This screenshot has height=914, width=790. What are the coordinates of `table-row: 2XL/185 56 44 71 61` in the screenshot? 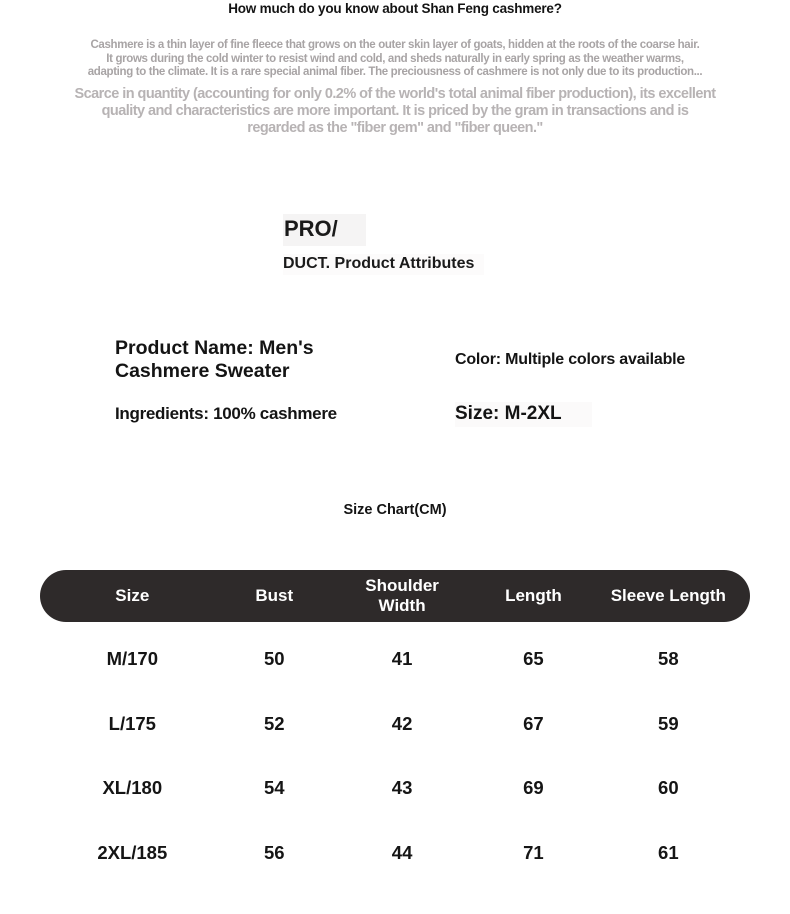 It's located at (395, 853).